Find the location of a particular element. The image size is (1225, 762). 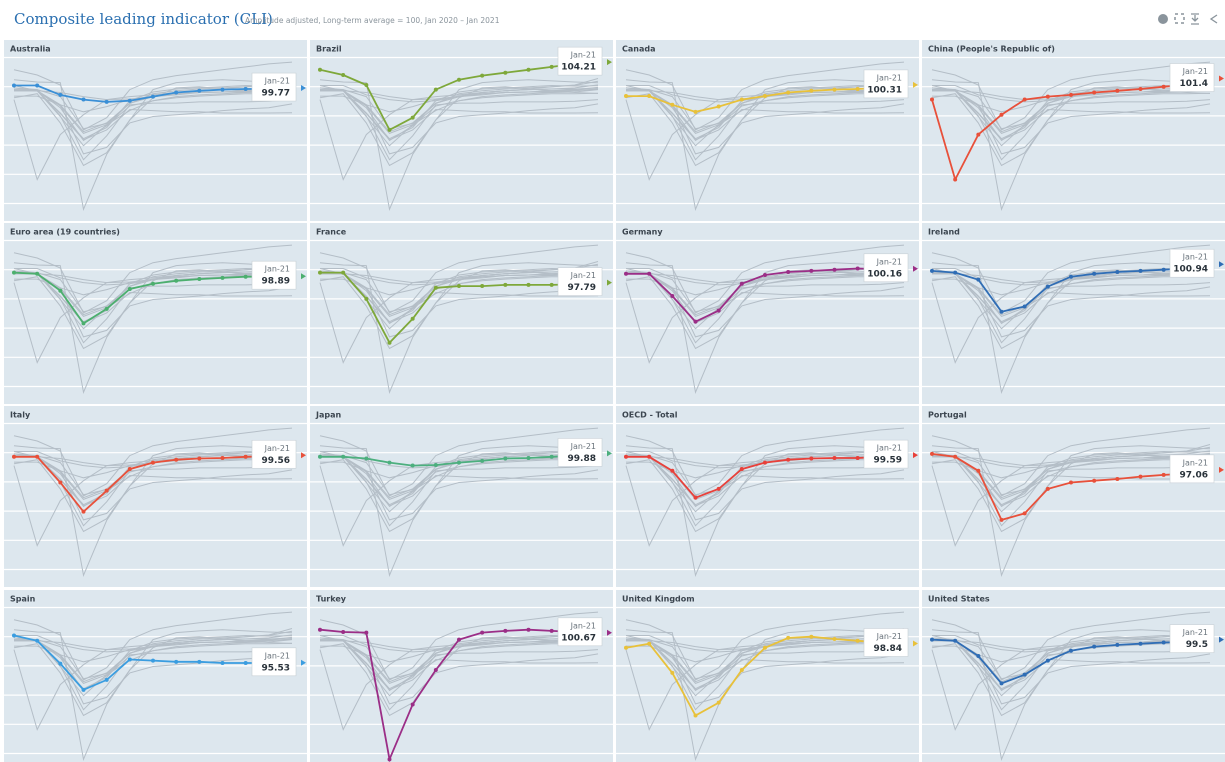

callout-value: 95.53 is located at coordinates (276, 668).